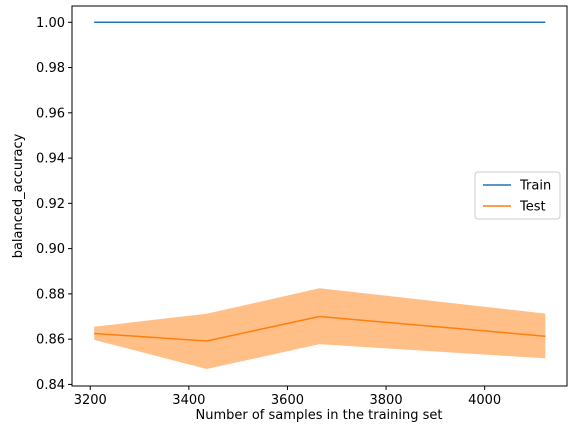 This screenshot has height=432, width=576. What do you see at coordinates (50, 249) in the screenshot?
I see `y-tick-label: 0.90` at bounding box center [50, 249].